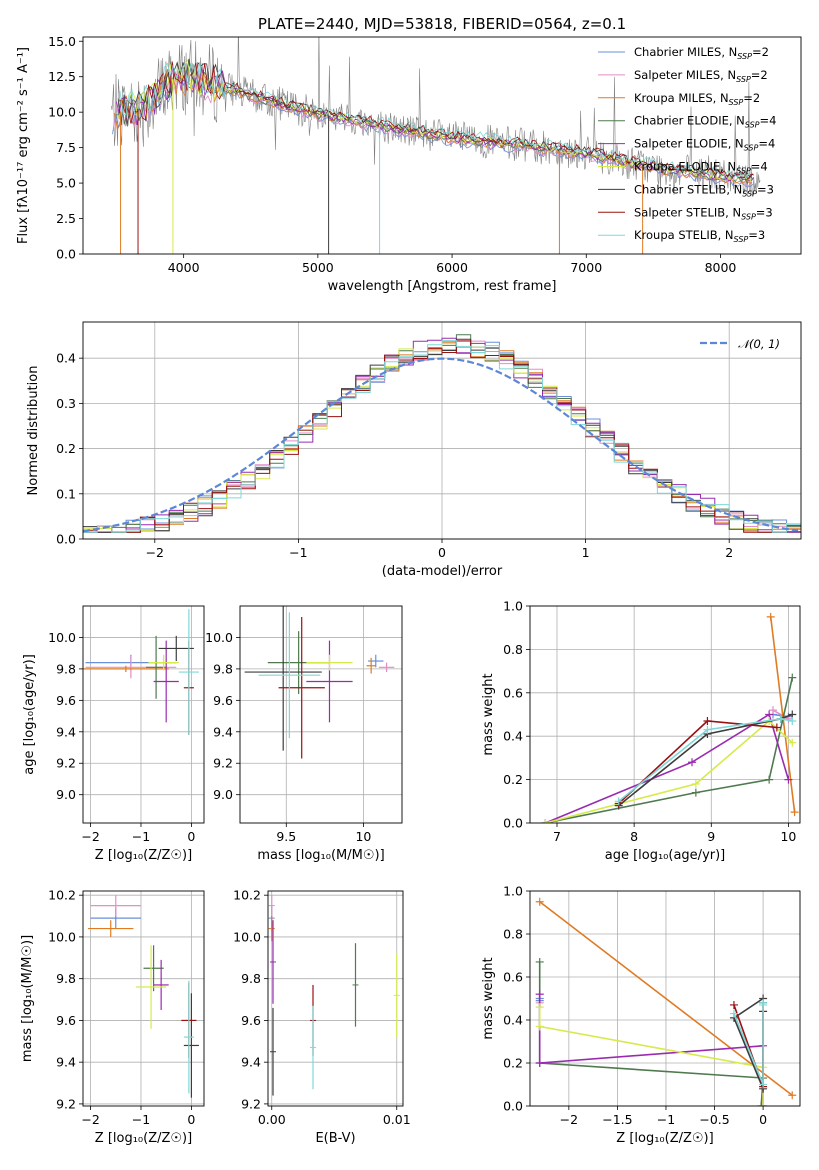  I want to click on legend-entry-salpeter-stelib: Salpeter STELIB, NSSP=3, so click(703, 213).